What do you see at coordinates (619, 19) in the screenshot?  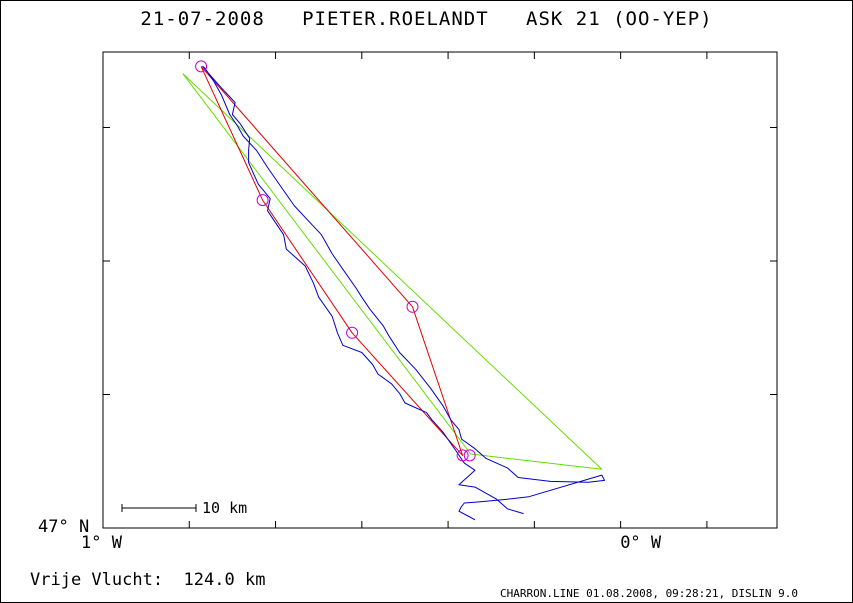 I see `glider-name: ASK 21 (OO-YEP)` at bounding box center [619, 19].